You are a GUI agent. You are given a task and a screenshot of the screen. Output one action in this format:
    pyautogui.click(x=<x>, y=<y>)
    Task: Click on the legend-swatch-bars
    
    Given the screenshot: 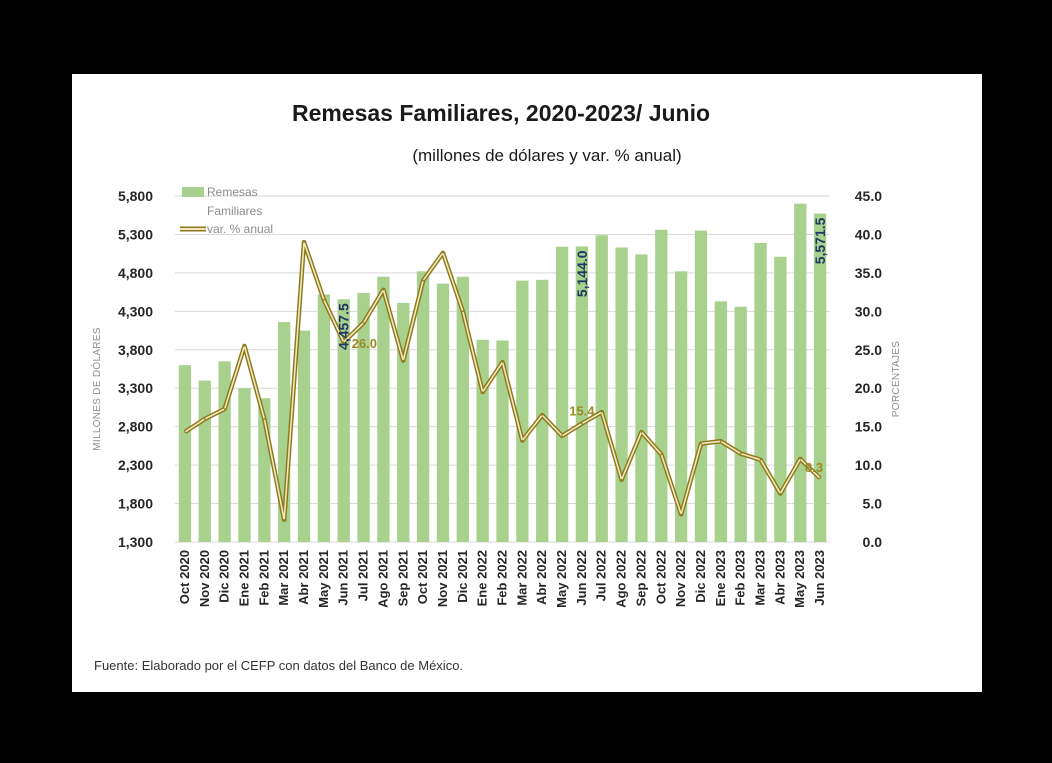 What is the action you would take?
    pyautogui.click(x=193, y=192)
    